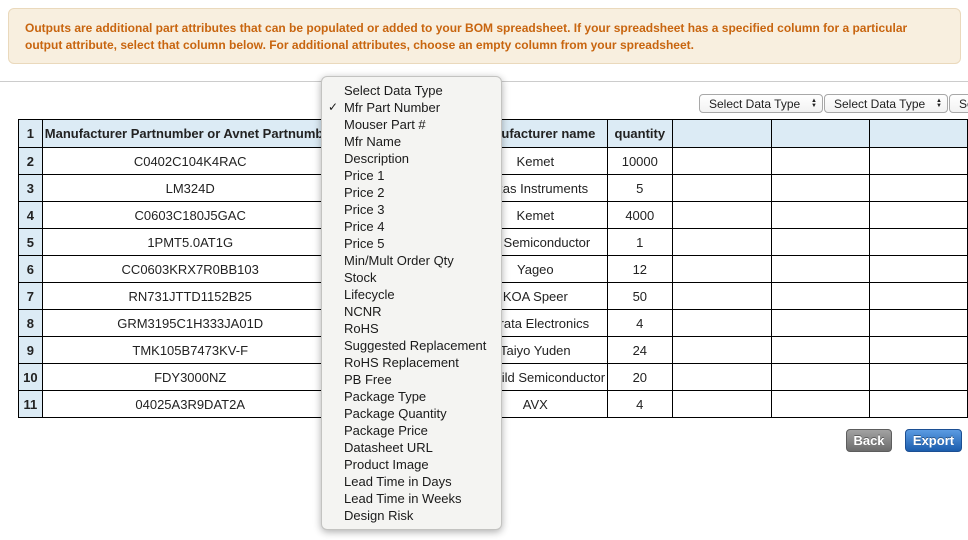 This screenshot has width=968, height=540. Describe the element at coordinates (411, 141) in the screenshot. I see `menu-item: Mfr Name` at that location.